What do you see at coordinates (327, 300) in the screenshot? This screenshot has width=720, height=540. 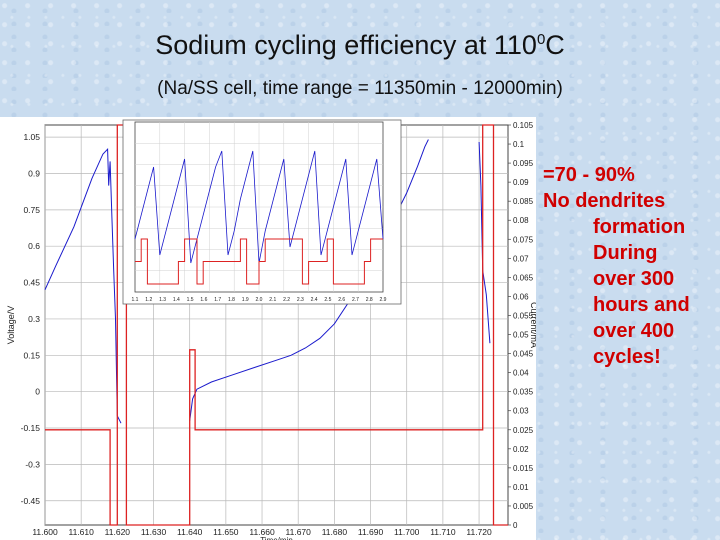 I see `inset-x-tick-label: 2.5` at bounding box center [327, 300].